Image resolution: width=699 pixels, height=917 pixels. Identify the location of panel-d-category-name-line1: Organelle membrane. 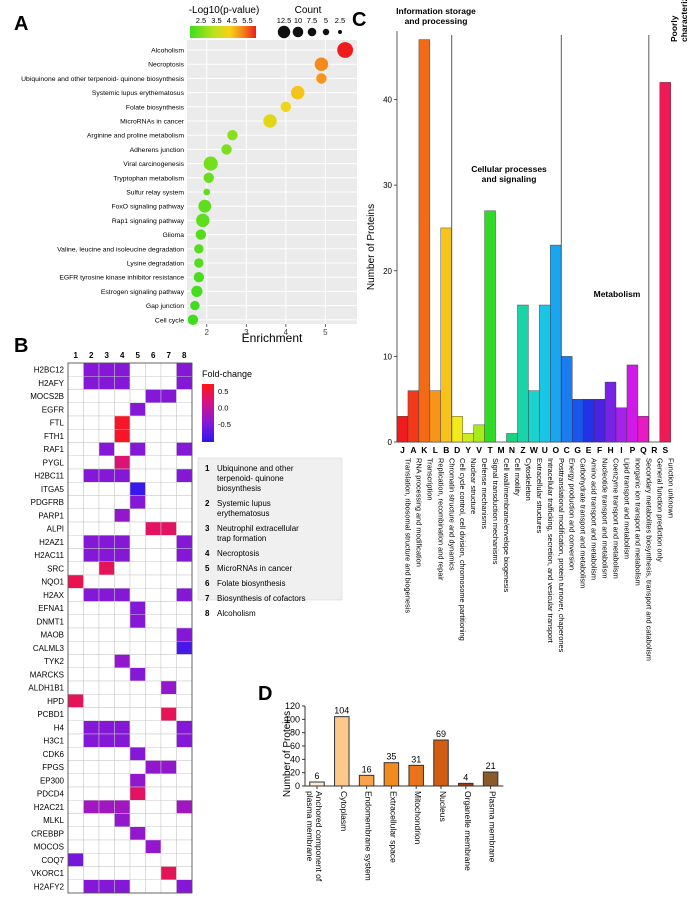
(468, 831).